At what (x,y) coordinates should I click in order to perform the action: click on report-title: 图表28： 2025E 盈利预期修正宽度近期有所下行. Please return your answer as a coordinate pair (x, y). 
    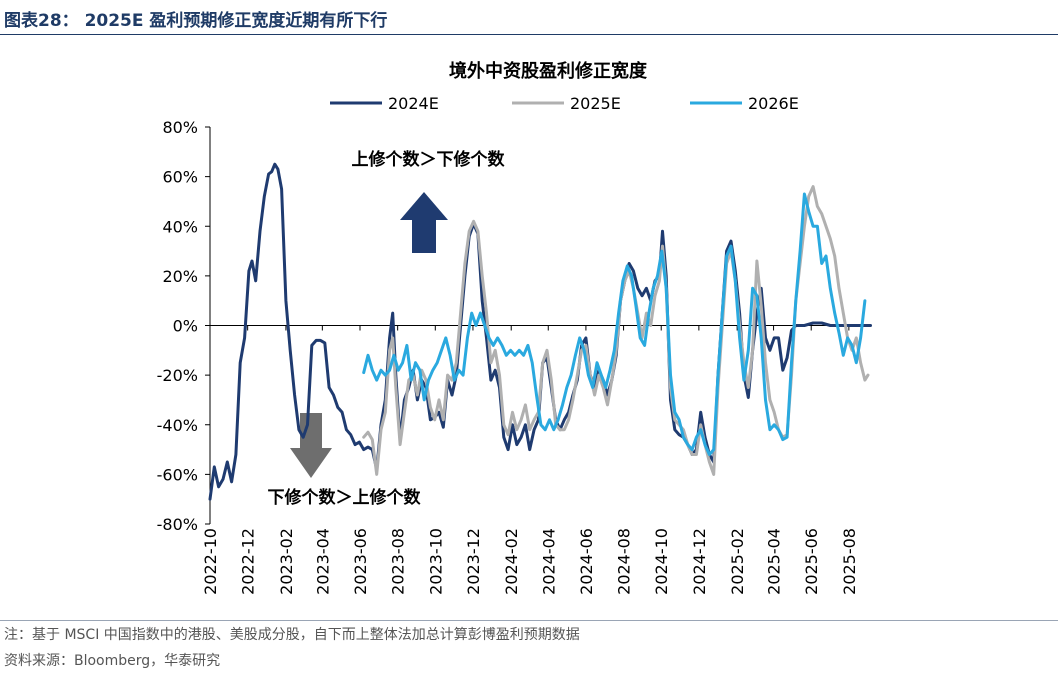
    Looking at the image, I should click on (196, 21).